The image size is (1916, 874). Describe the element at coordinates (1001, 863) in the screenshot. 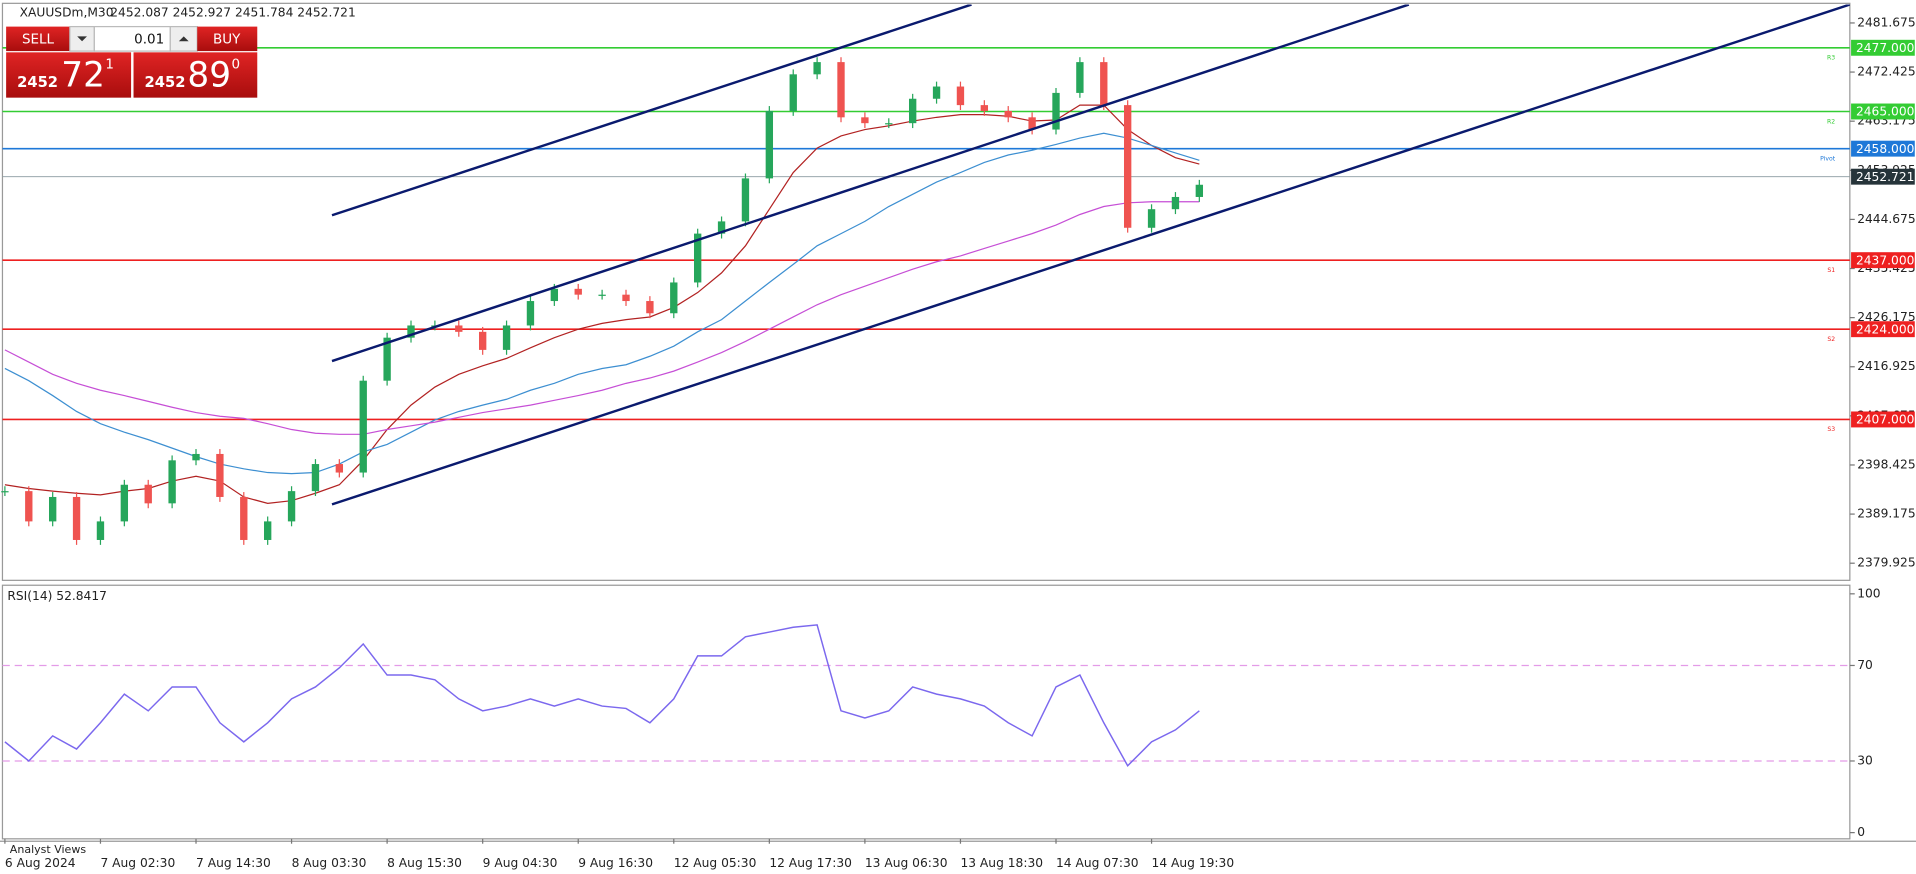

I see `x-tick-label: 13 Aug 18:30` at that location.